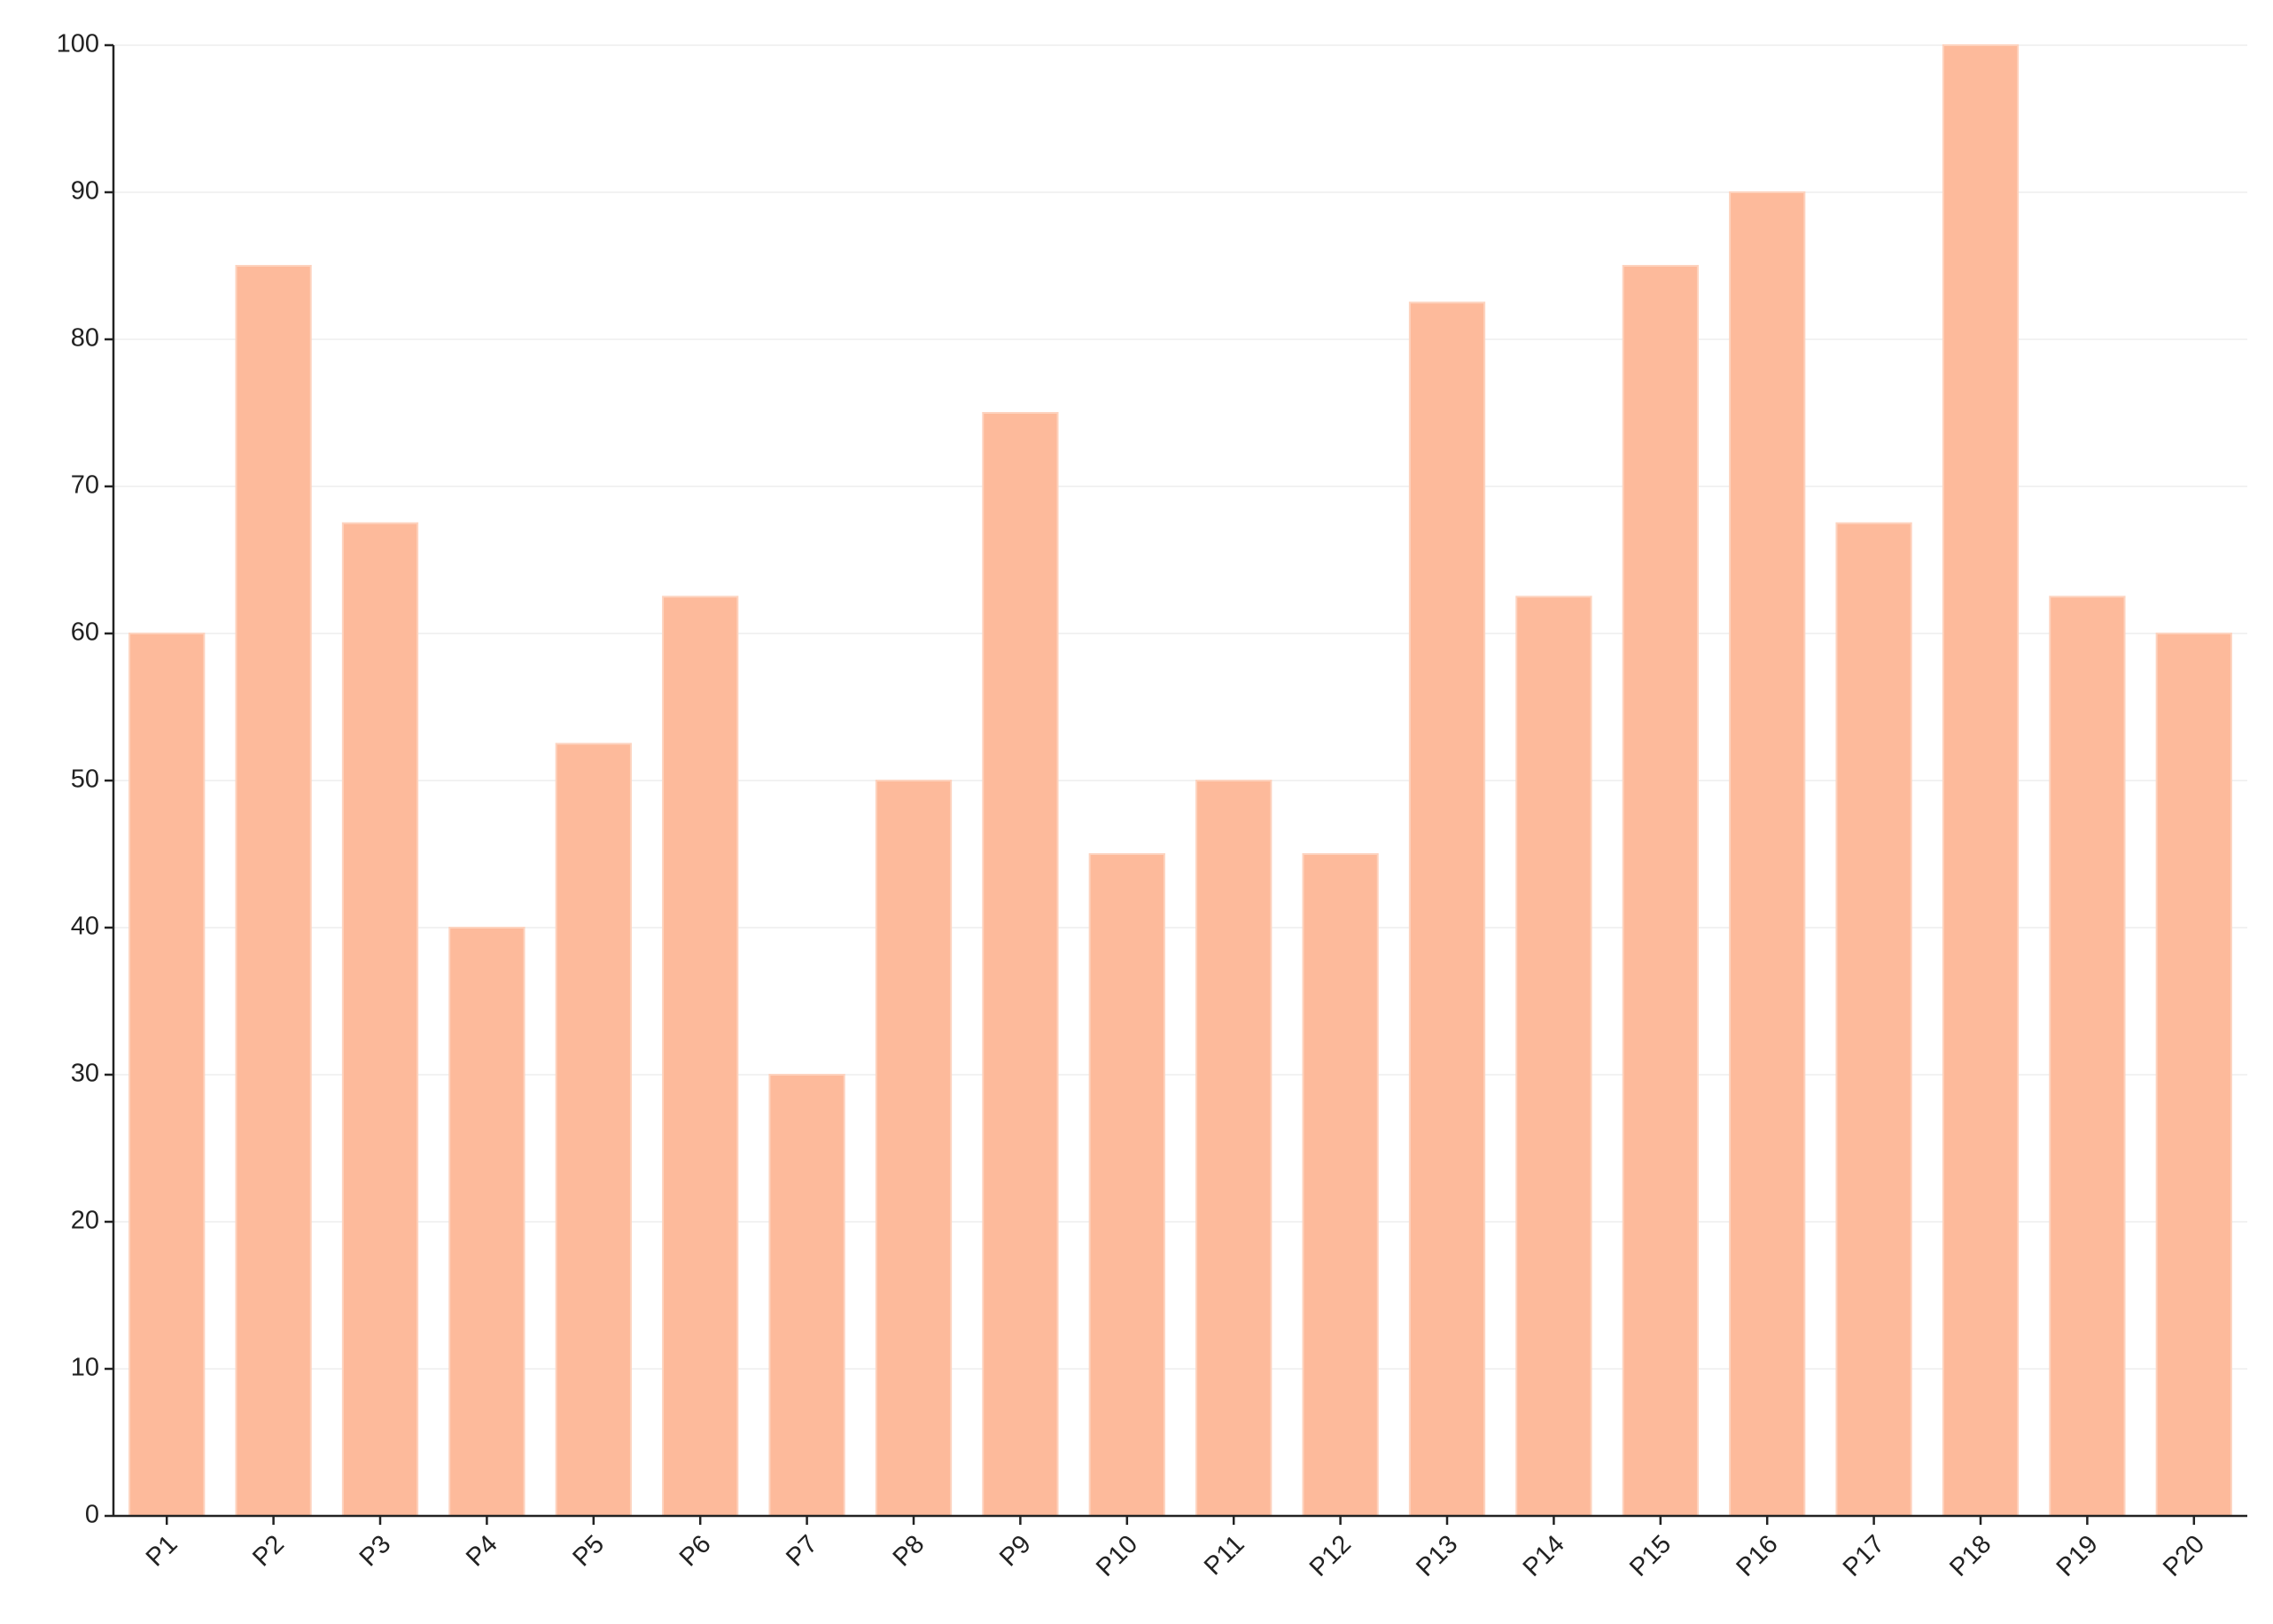 Image resolution: width=2273 pixels, height=1624 pixels. I want to click on x-tick-label: P13, so click(1437, 1556).